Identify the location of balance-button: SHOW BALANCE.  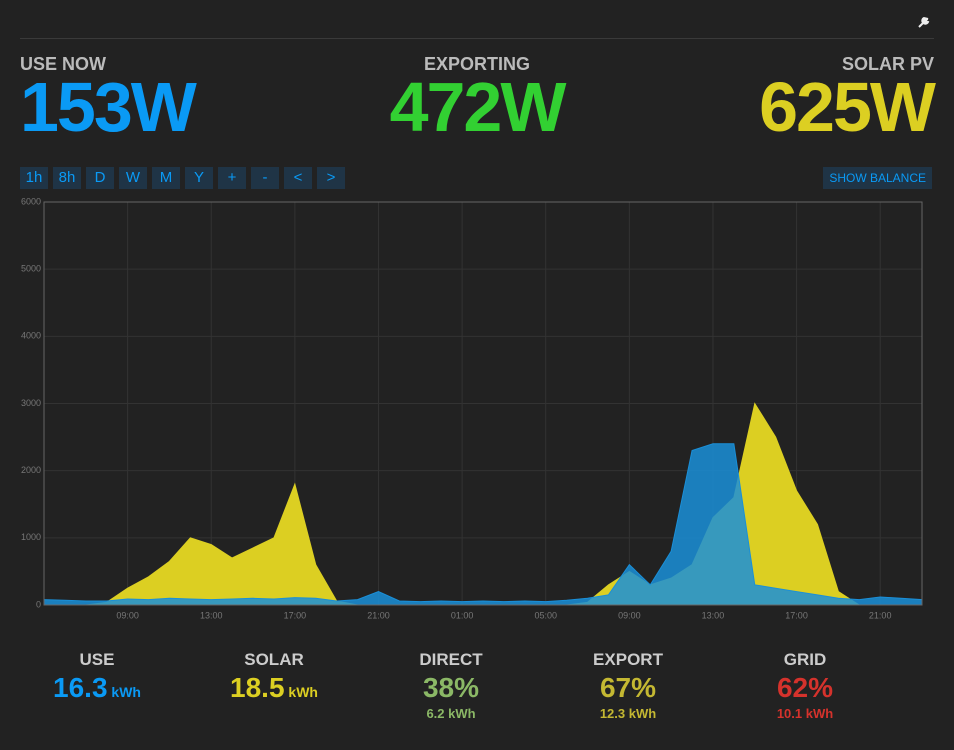
(877, 178).